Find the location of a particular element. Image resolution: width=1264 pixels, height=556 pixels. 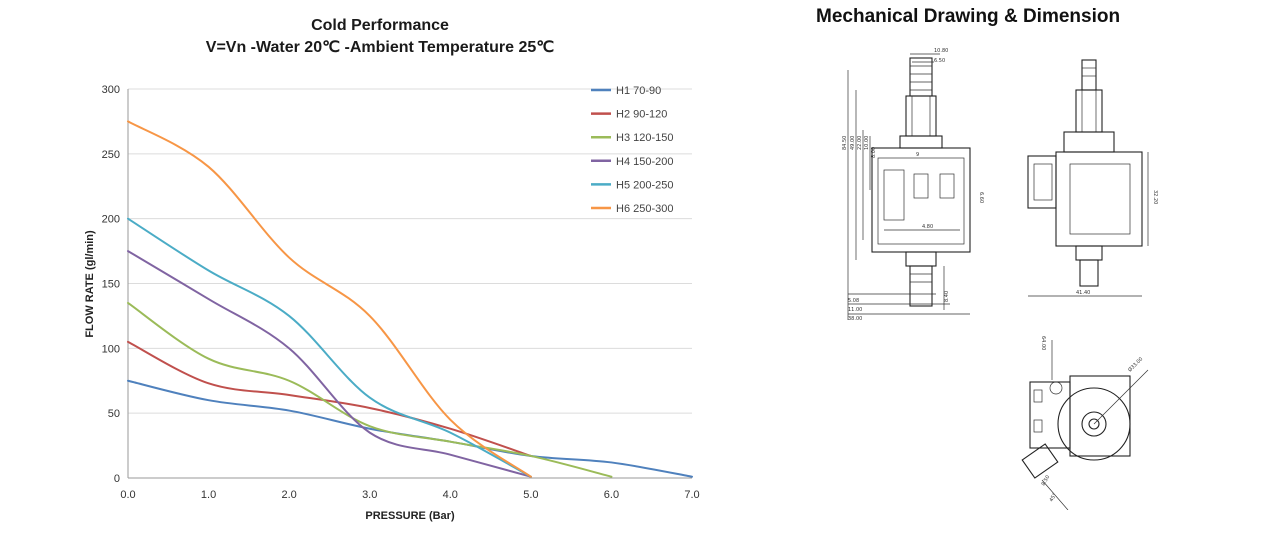

dim-bottom-angle: 64.00 is located at coordinates (1043, 343).